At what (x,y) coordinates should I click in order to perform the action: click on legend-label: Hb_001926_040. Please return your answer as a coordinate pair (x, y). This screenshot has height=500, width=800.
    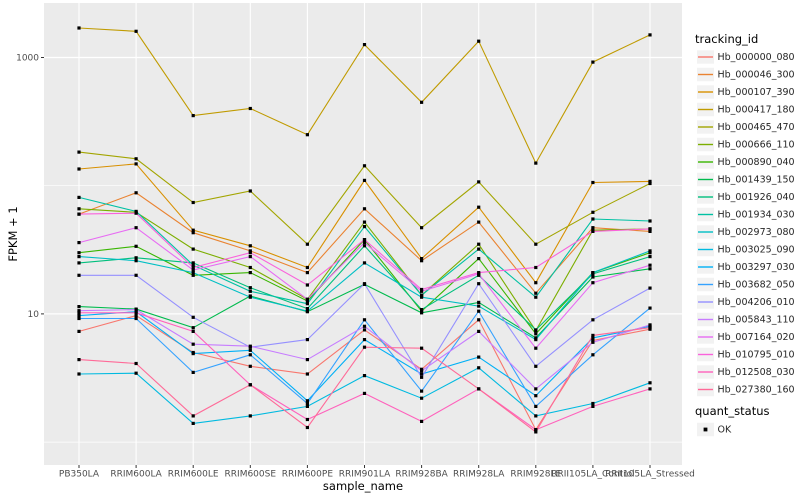
    Looking at the image, I should click on (756, 197).